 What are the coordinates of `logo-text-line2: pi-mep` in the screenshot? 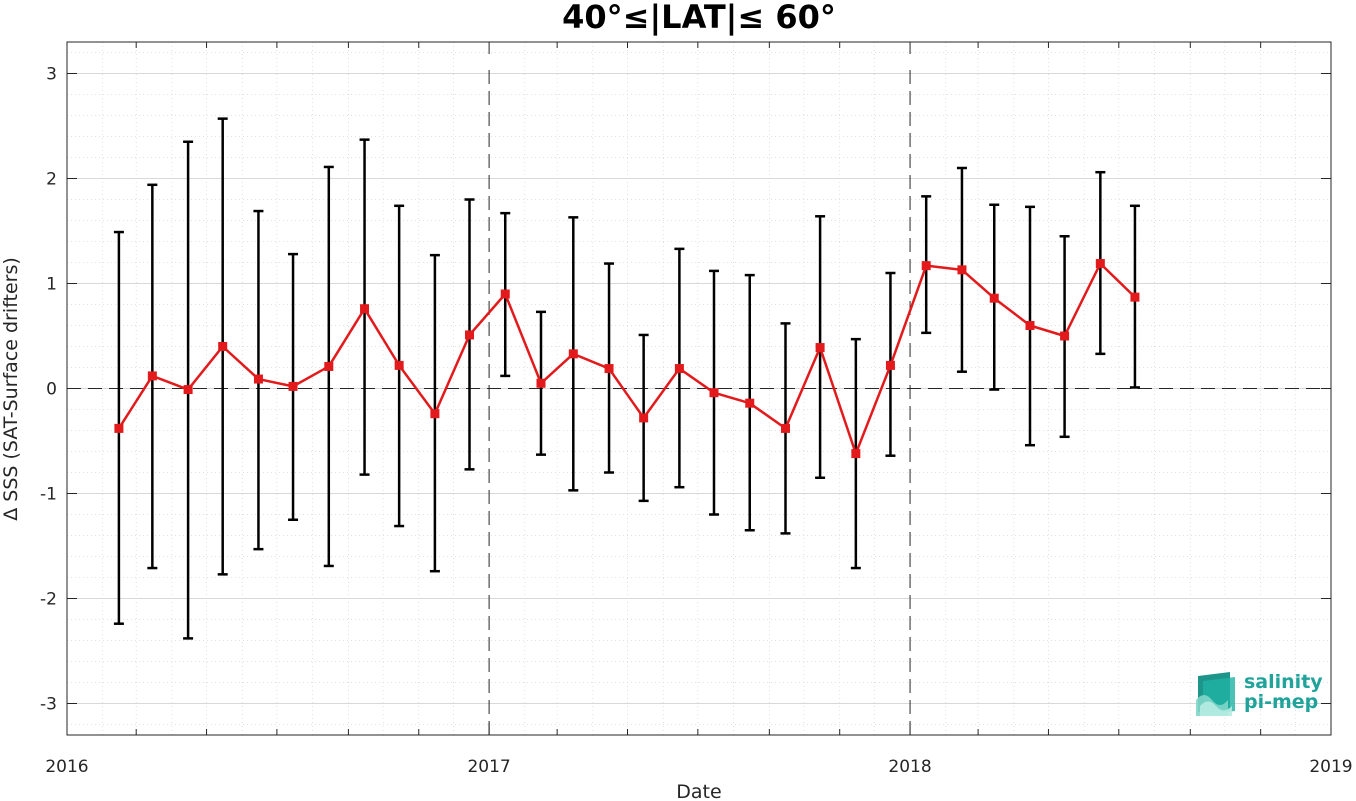 It's located at (1281, 702).